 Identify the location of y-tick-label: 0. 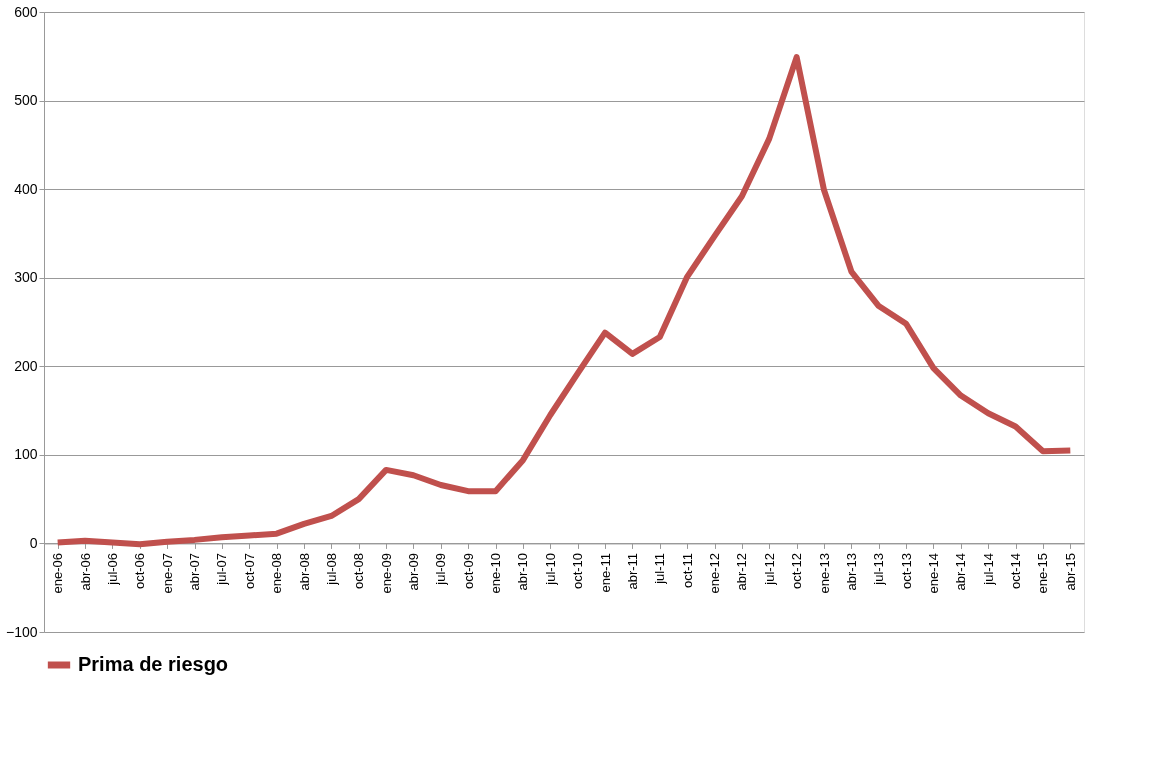
(33, 542).